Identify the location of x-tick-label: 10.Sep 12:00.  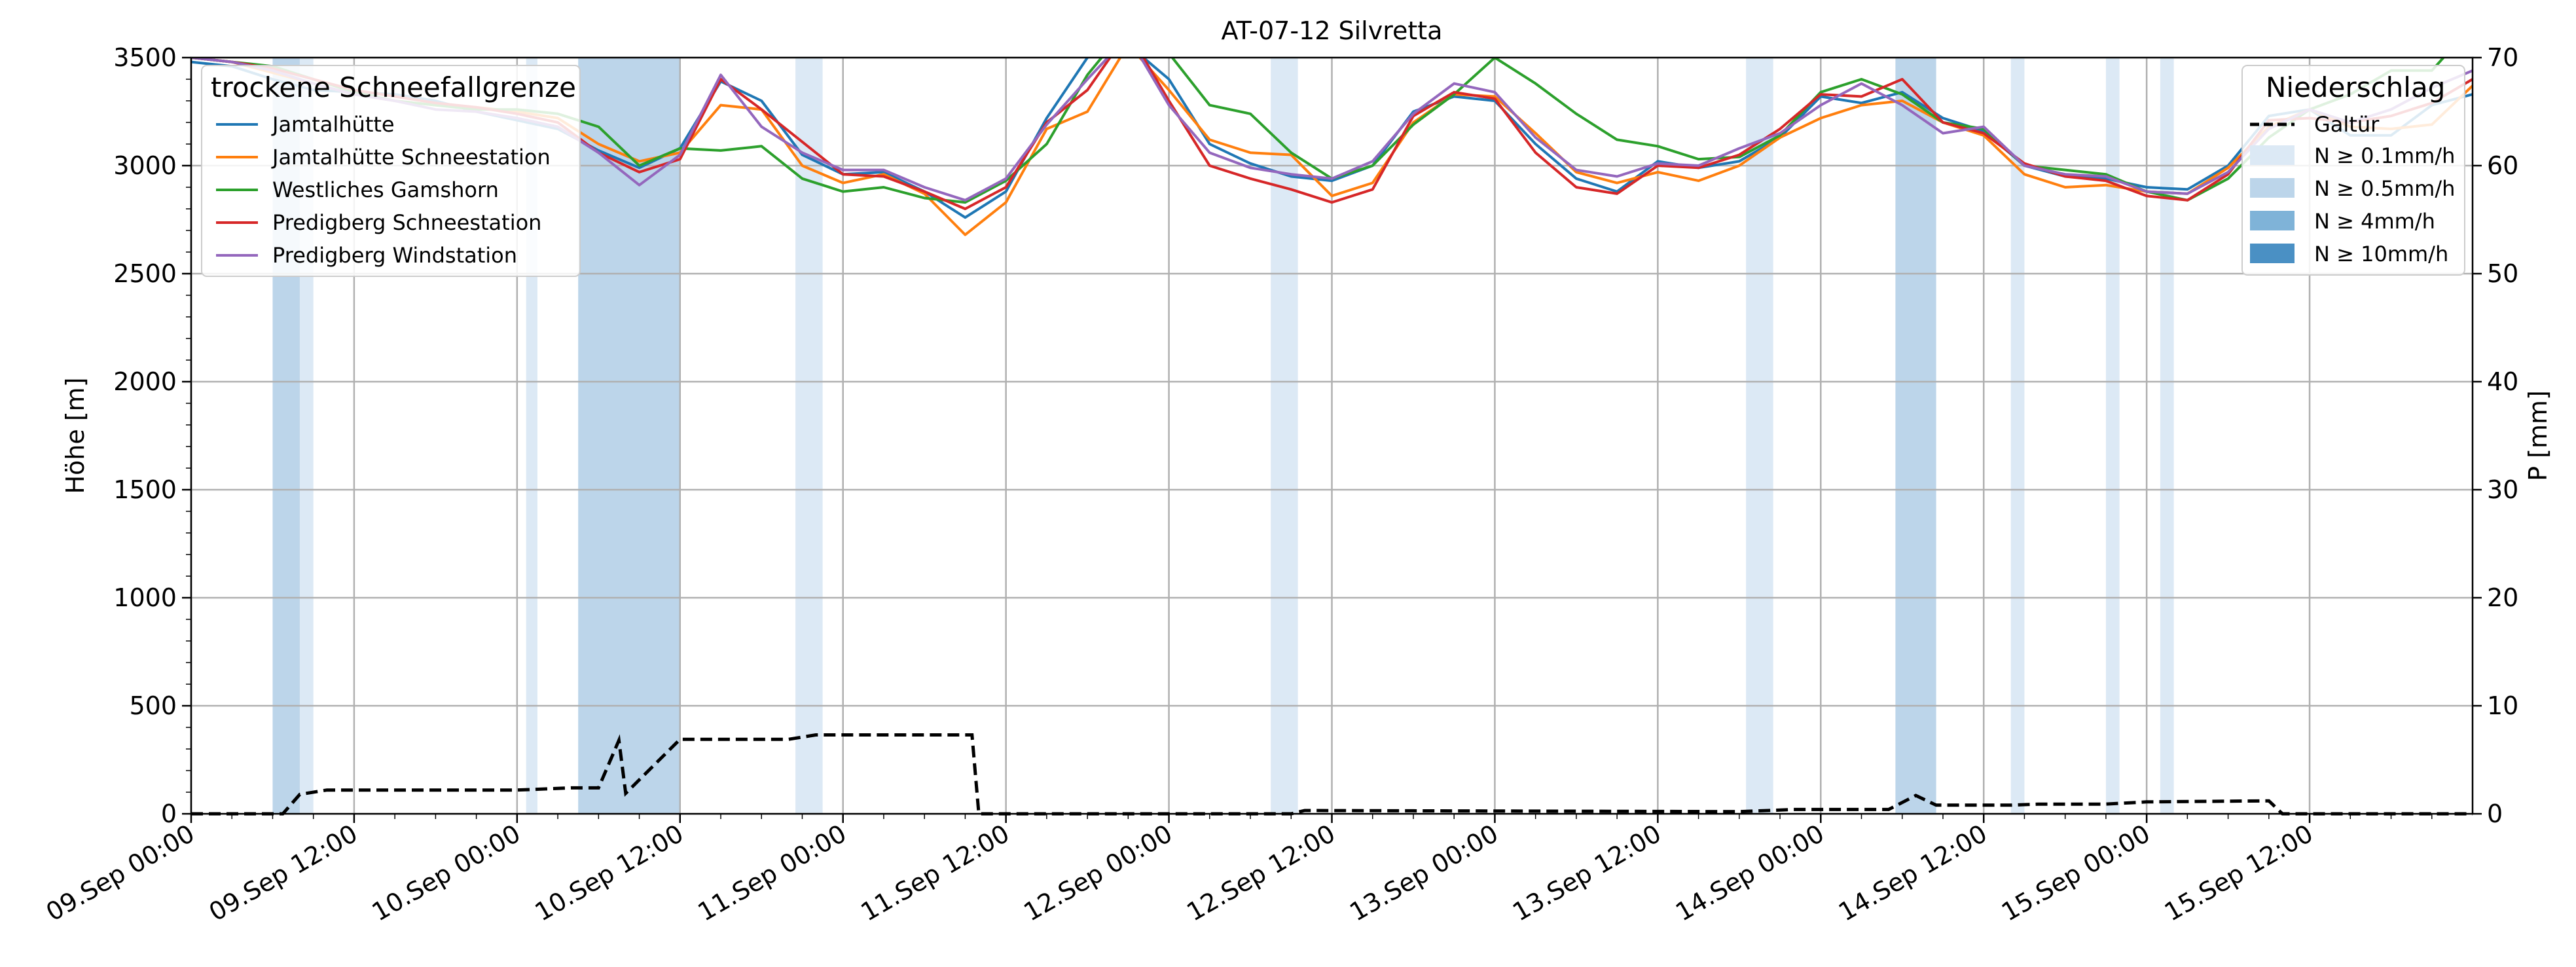
(609, 873).